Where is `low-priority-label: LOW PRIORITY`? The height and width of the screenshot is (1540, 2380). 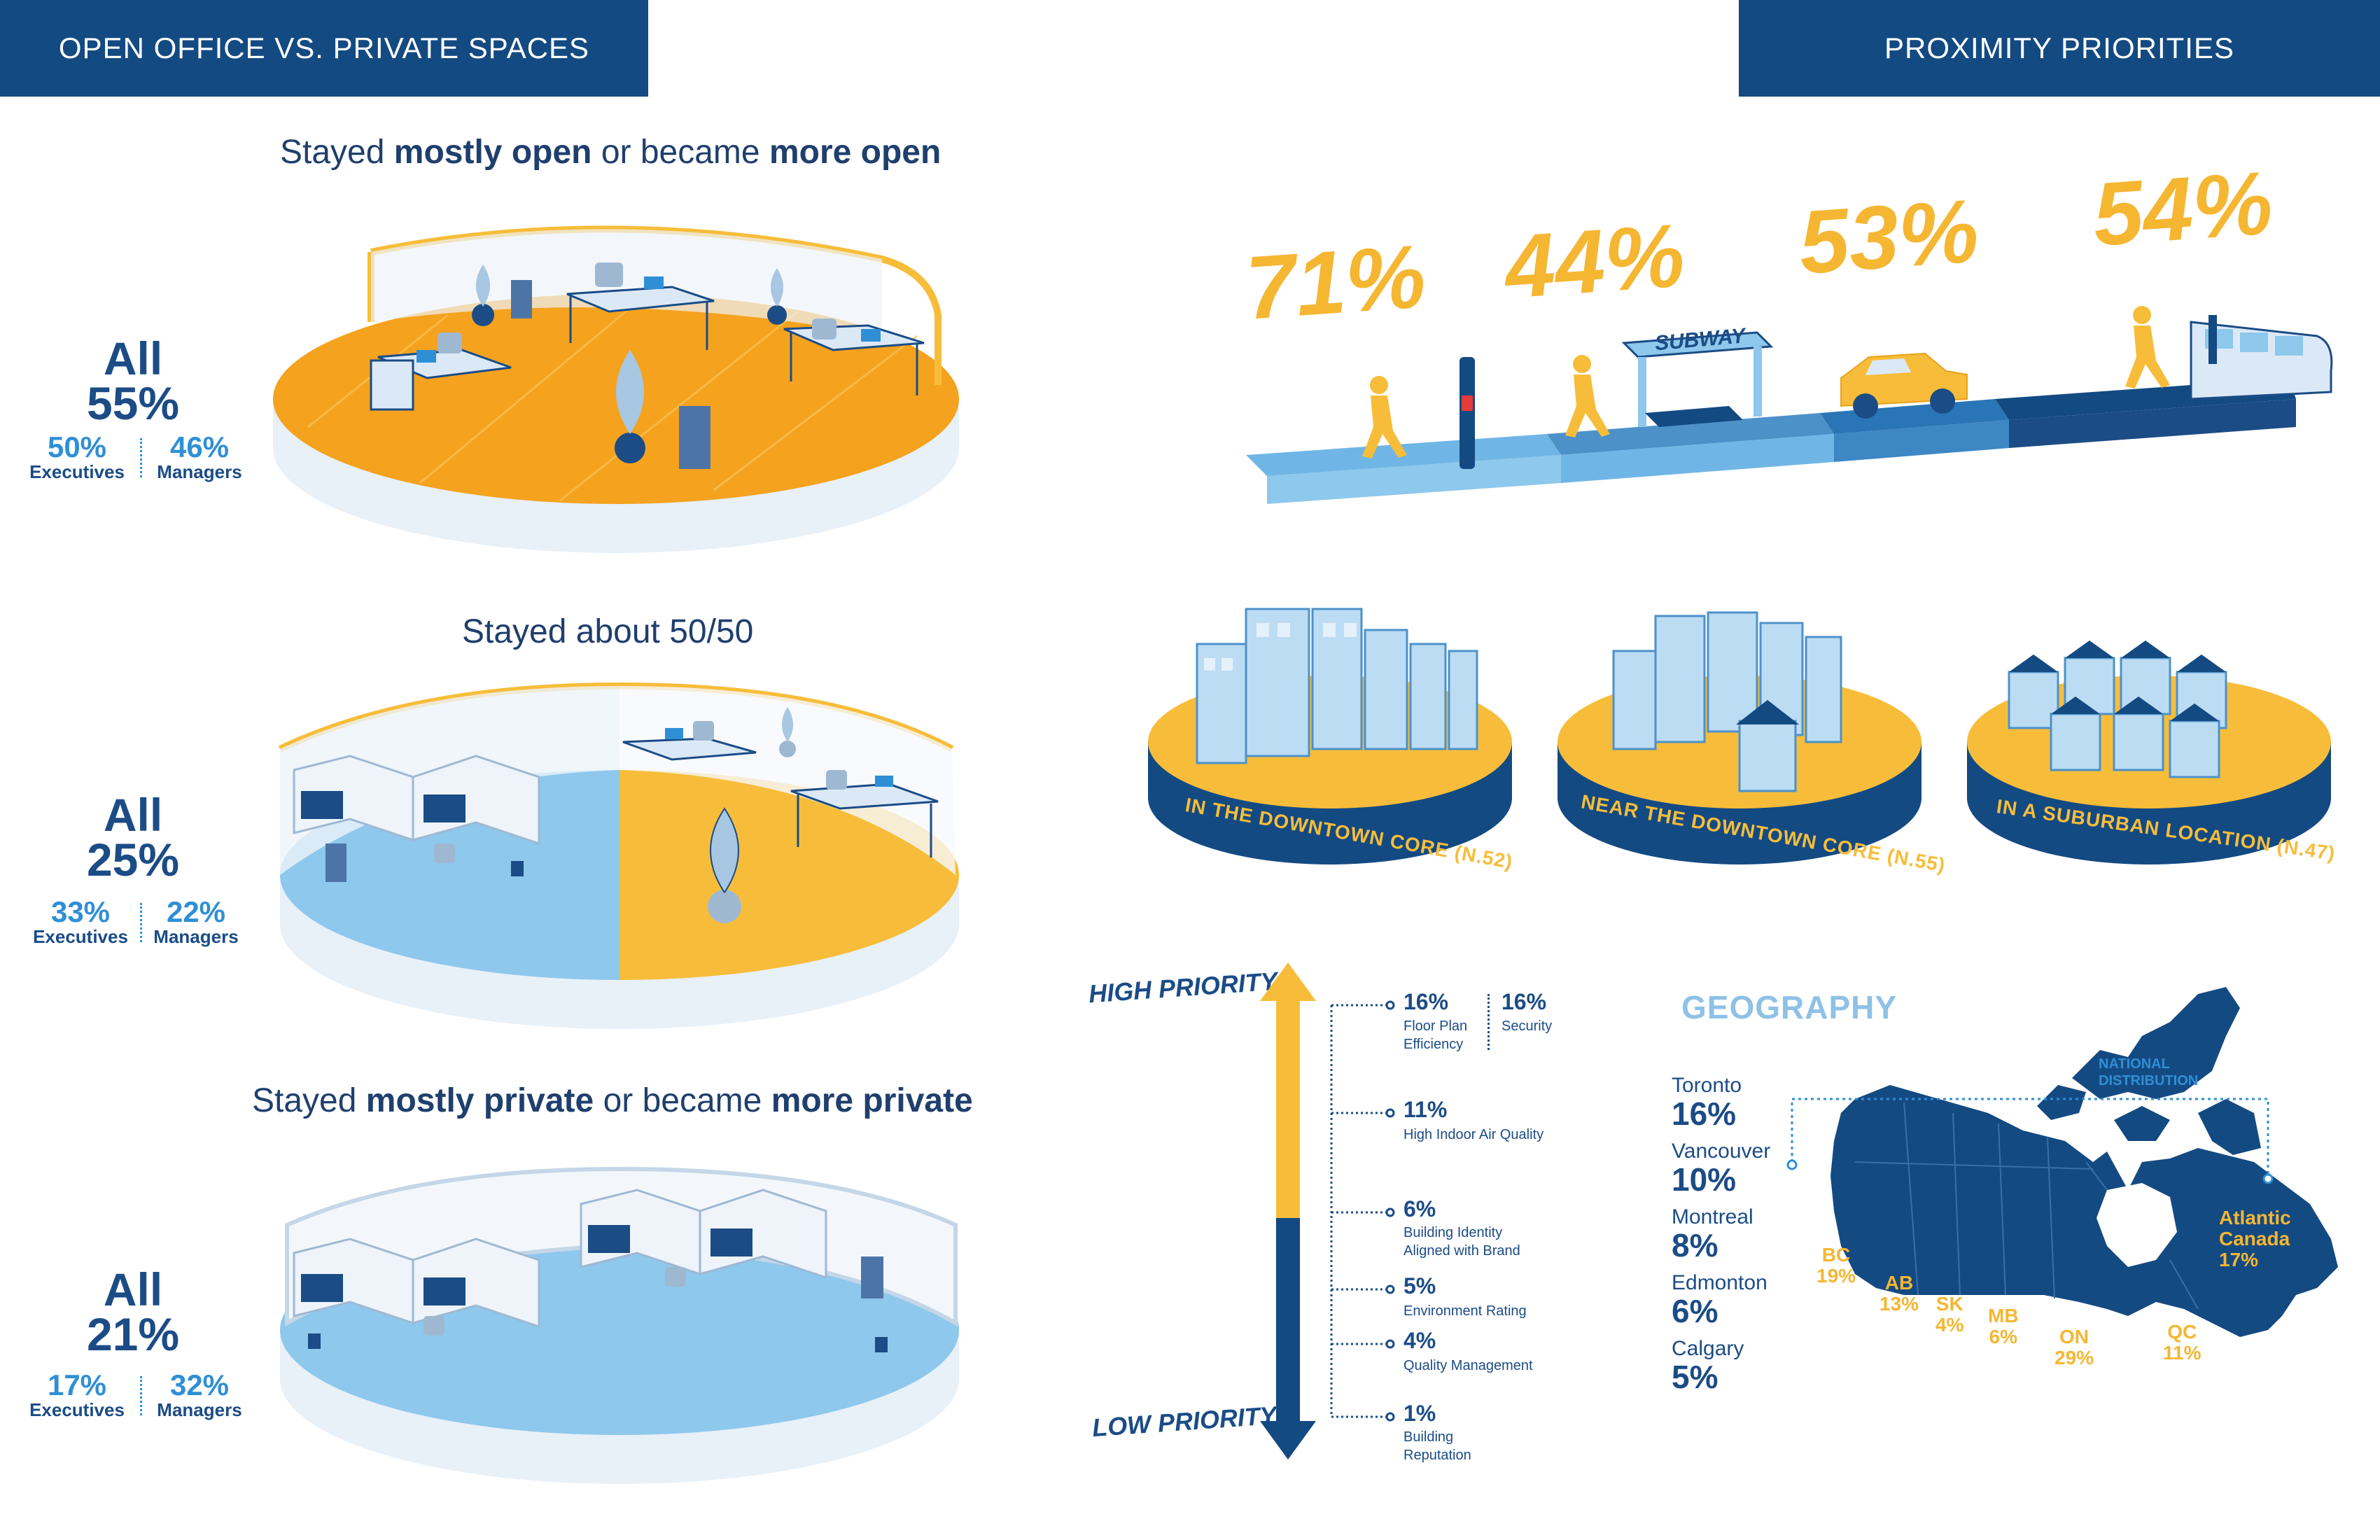
low-priority-label: LOW PRIORITY is located at coordinates (1184, 1421).